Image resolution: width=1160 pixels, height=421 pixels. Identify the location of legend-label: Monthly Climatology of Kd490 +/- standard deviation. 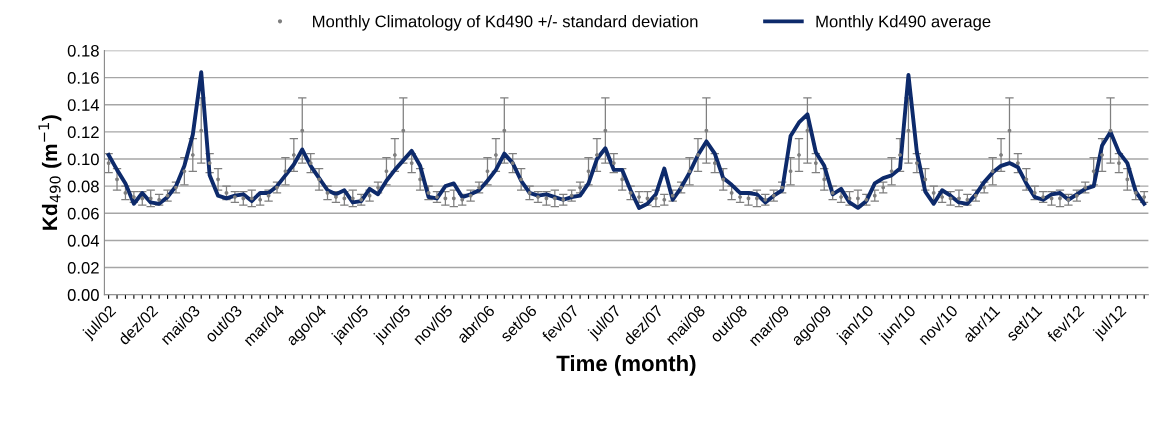
(505, 23).